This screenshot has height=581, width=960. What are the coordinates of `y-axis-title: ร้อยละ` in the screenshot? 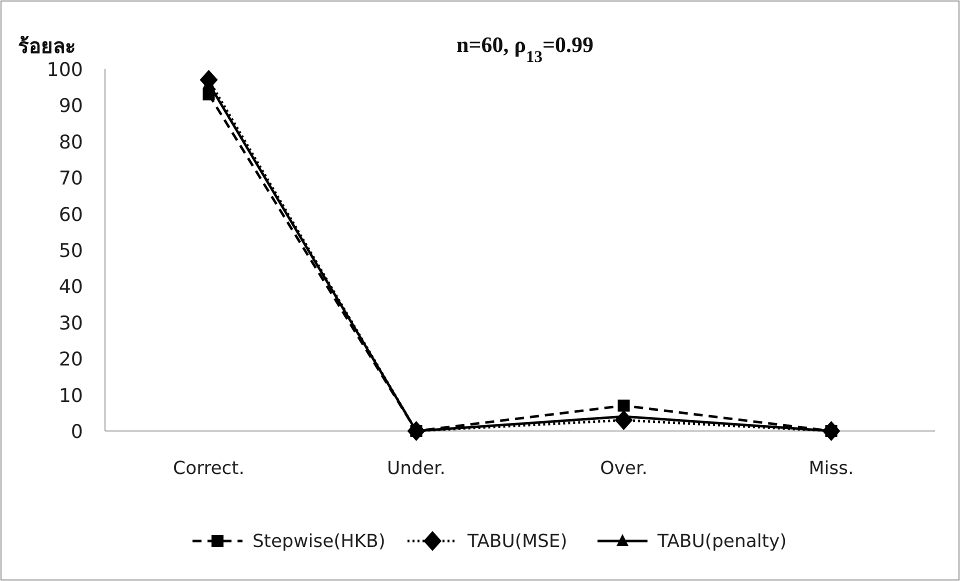 It's located at (47, 46).